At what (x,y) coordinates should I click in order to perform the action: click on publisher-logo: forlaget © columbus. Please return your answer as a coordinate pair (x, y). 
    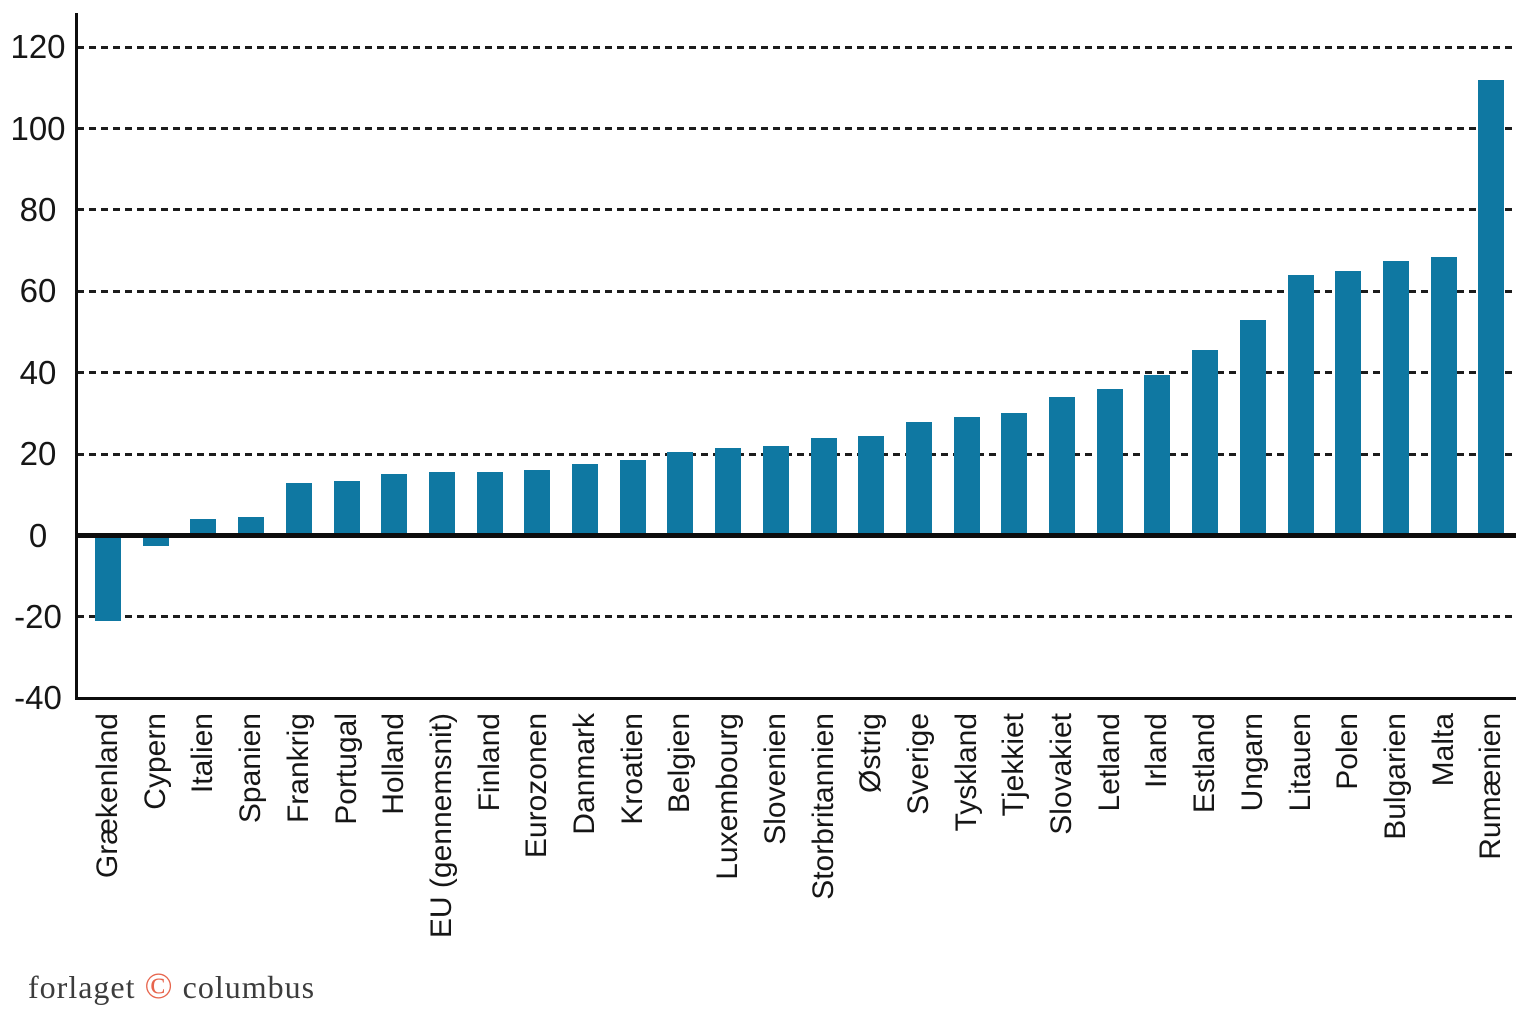
    Looking at the image, I should click on (172, 986).